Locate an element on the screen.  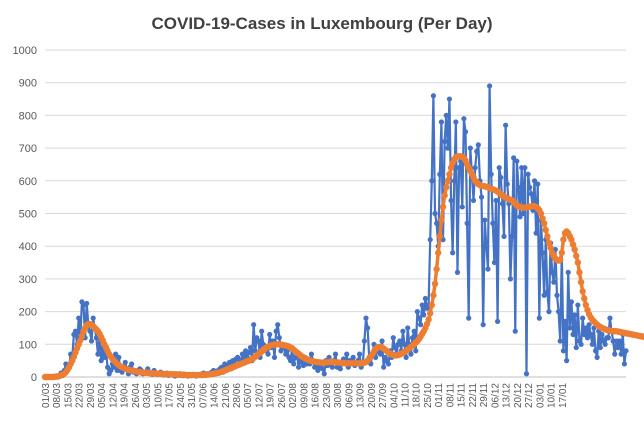
x-tick-label: 22/03 is located at coordinates (80, 395).